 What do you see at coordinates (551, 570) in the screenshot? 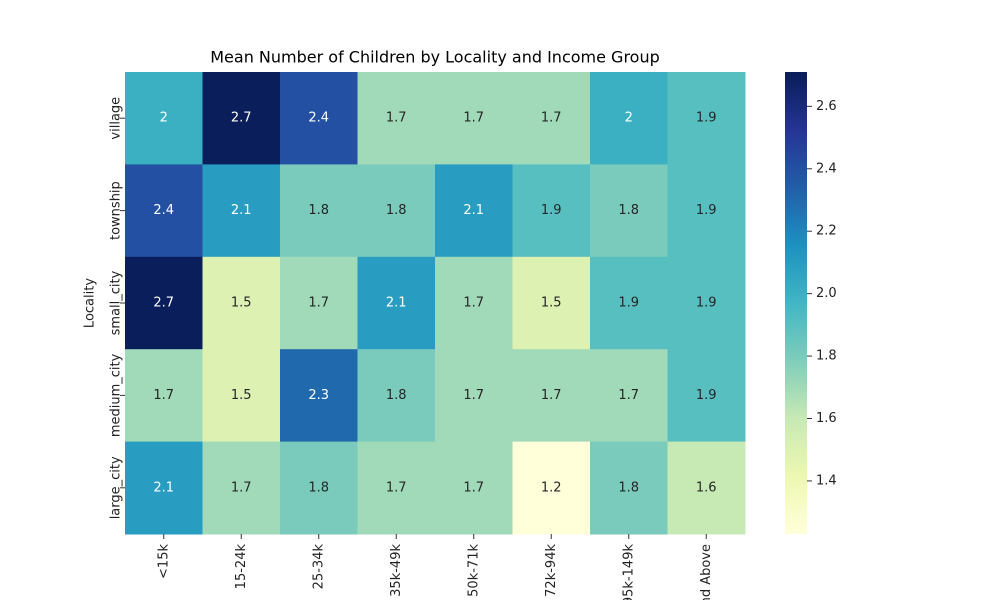
I see `x-tick-label: 72k-94k` at bounding box center [551, 570].